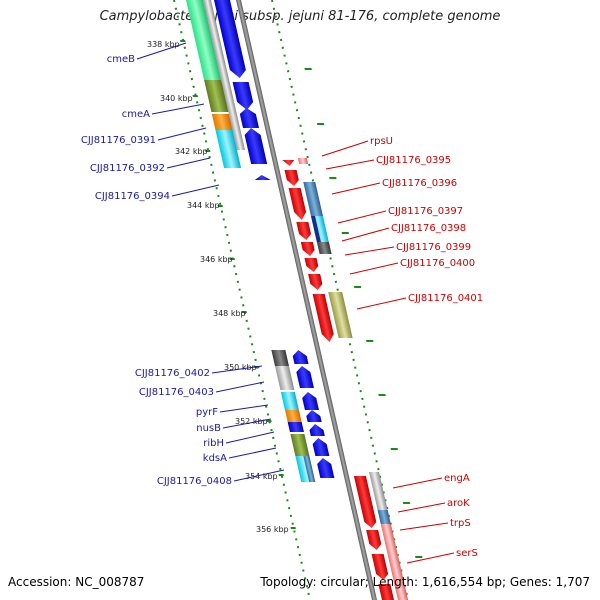 This screenshot has height=600, width=600. What do you see at coordinates (251, 421) in the screenshot?
I see `tick-label: 352 kbp` at bounding box center [251, 421].